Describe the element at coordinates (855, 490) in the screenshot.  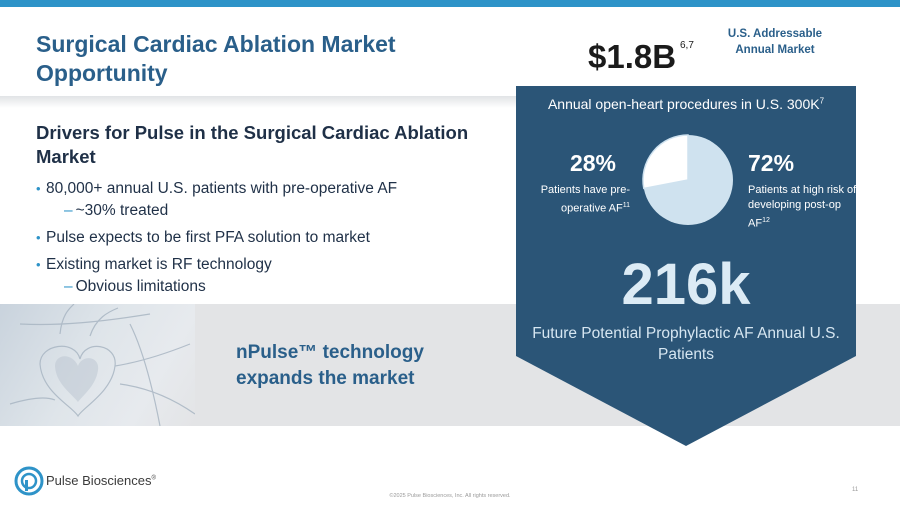
I see `page-number: 11` at that location.